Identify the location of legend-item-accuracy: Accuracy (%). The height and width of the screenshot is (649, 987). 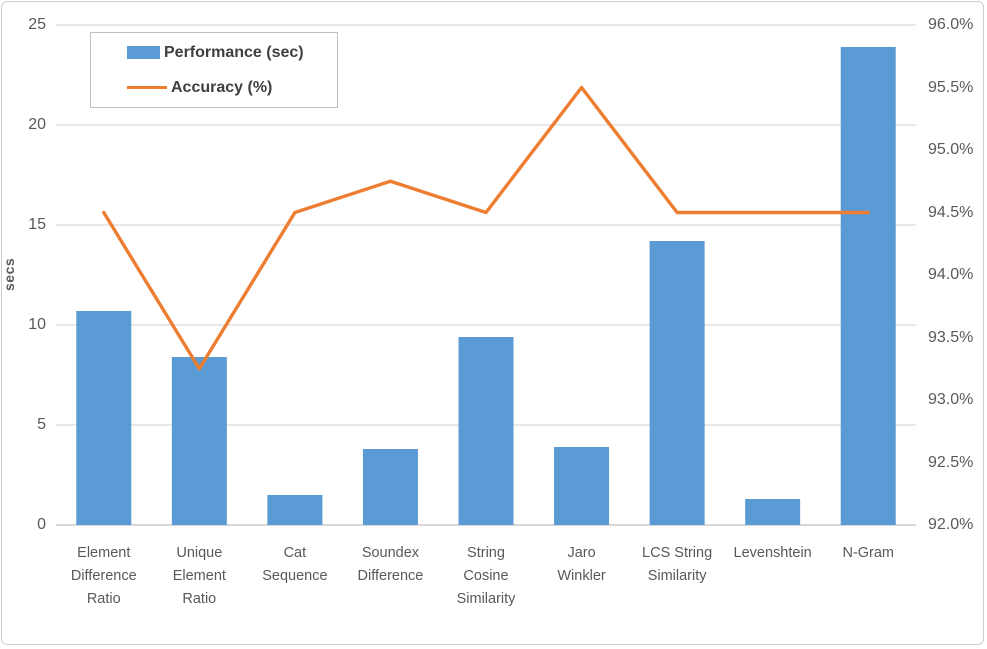
(232, 88).